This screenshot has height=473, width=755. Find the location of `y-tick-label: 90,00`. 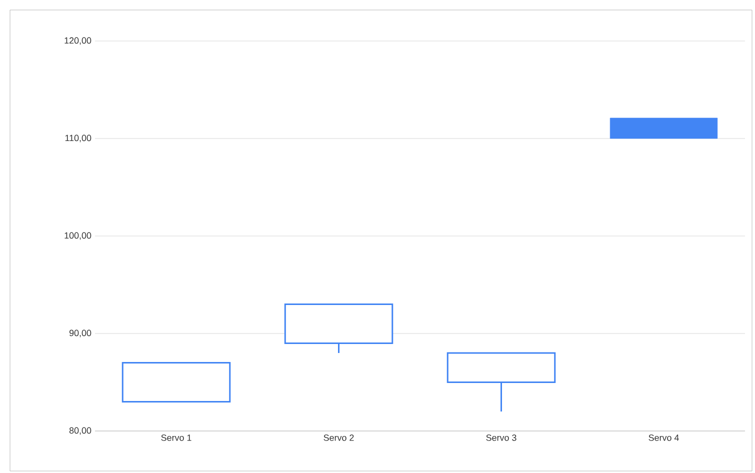

y-tick-label: 90,00 is located at coordinates (80, 334).